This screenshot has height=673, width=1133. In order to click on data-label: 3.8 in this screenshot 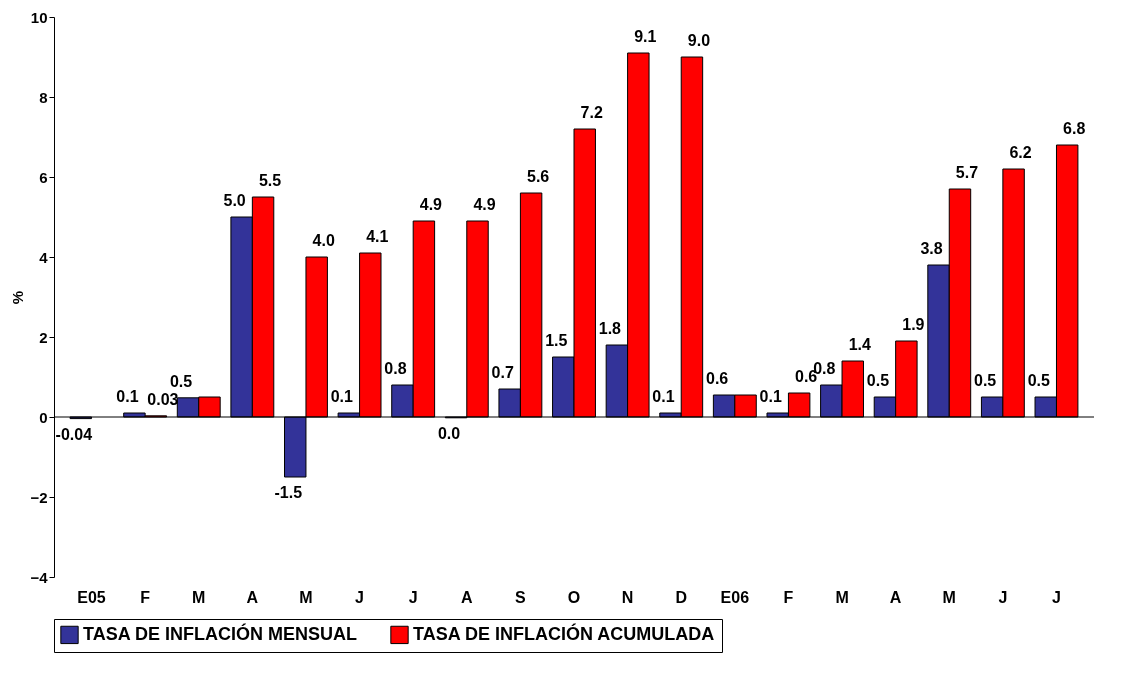, I will do `click(931, 248)`.